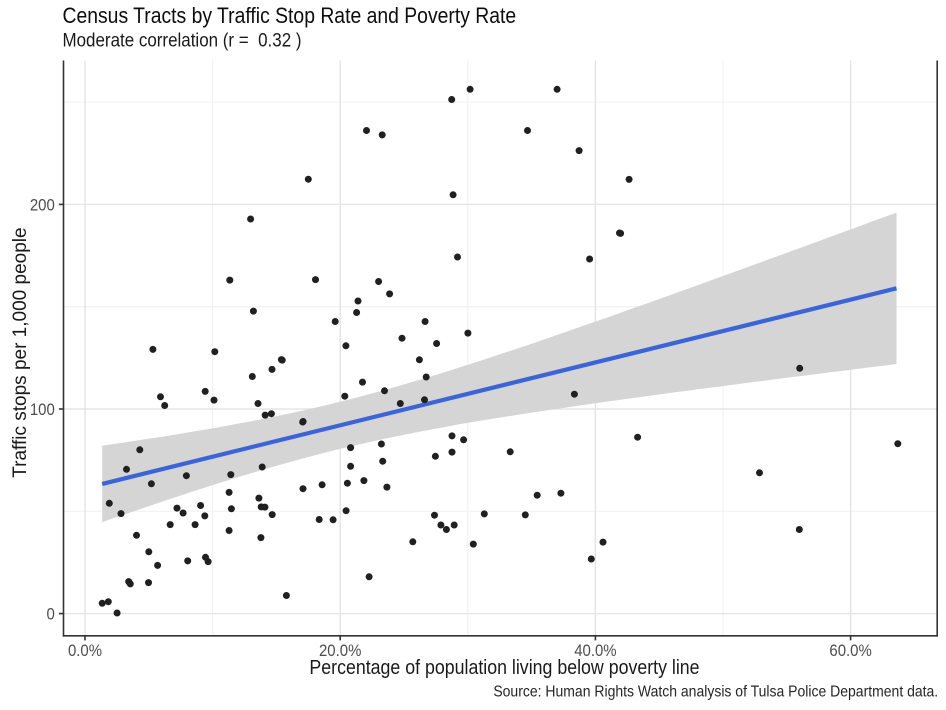 The width and height of the screenshot is (946, 710). I want to click on svg-text: Traffic stops per 1,000 people, so click(20, 352).